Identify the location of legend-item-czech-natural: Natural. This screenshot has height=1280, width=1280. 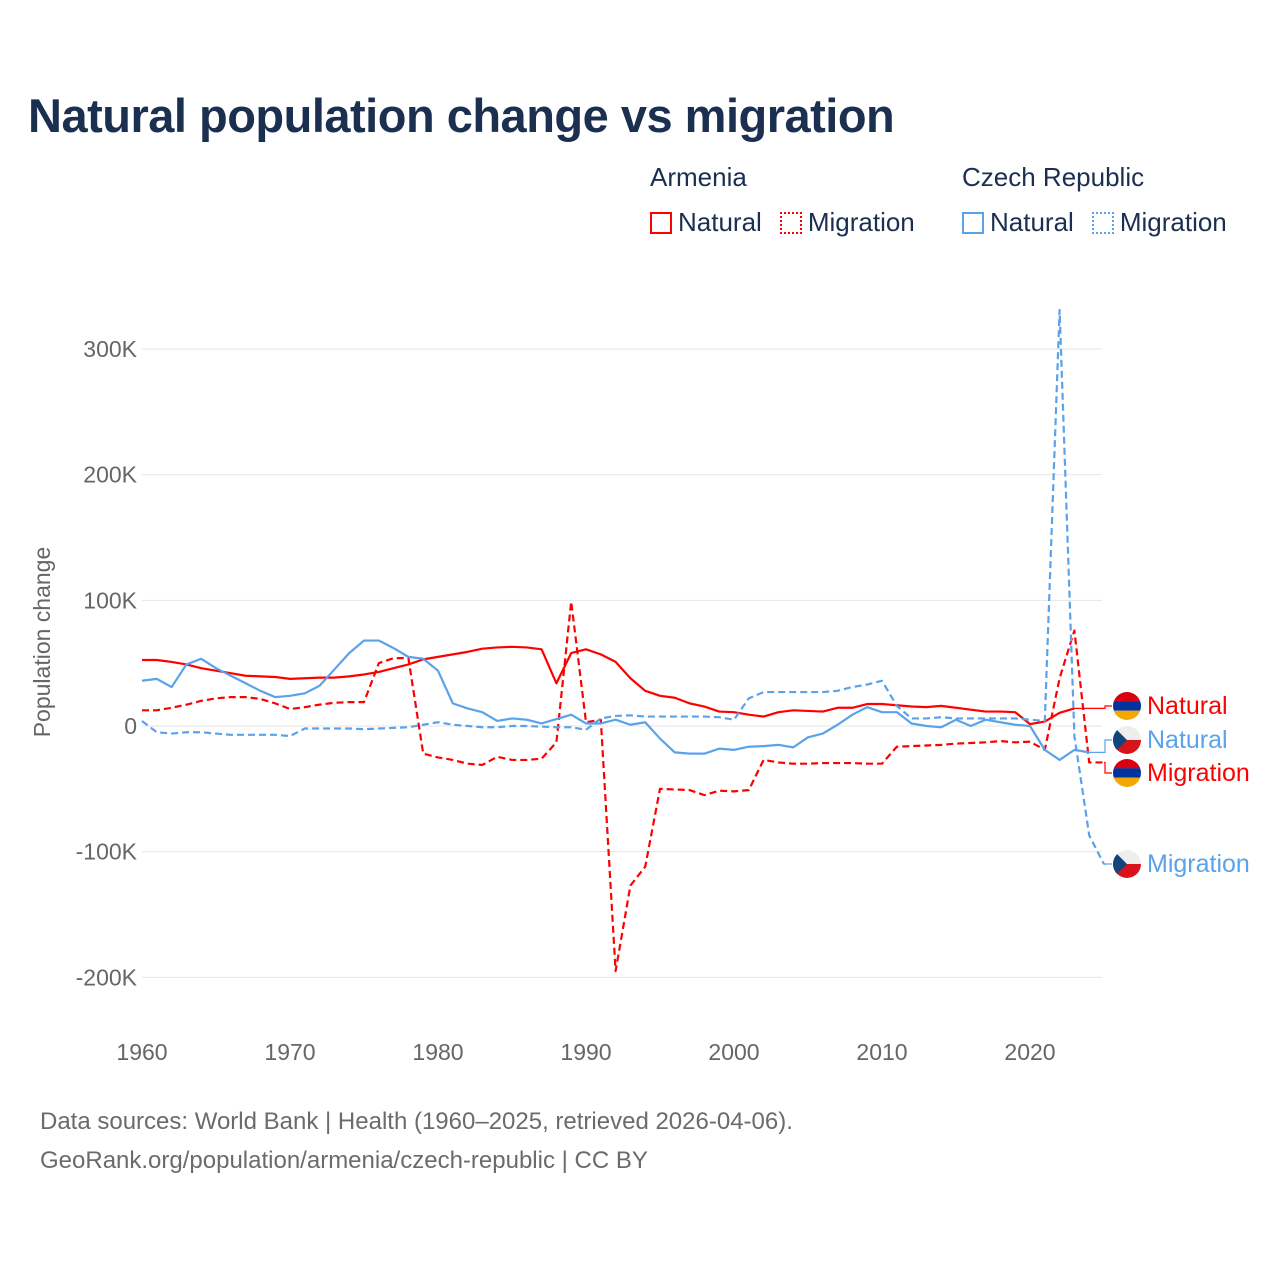
(1018, 222).